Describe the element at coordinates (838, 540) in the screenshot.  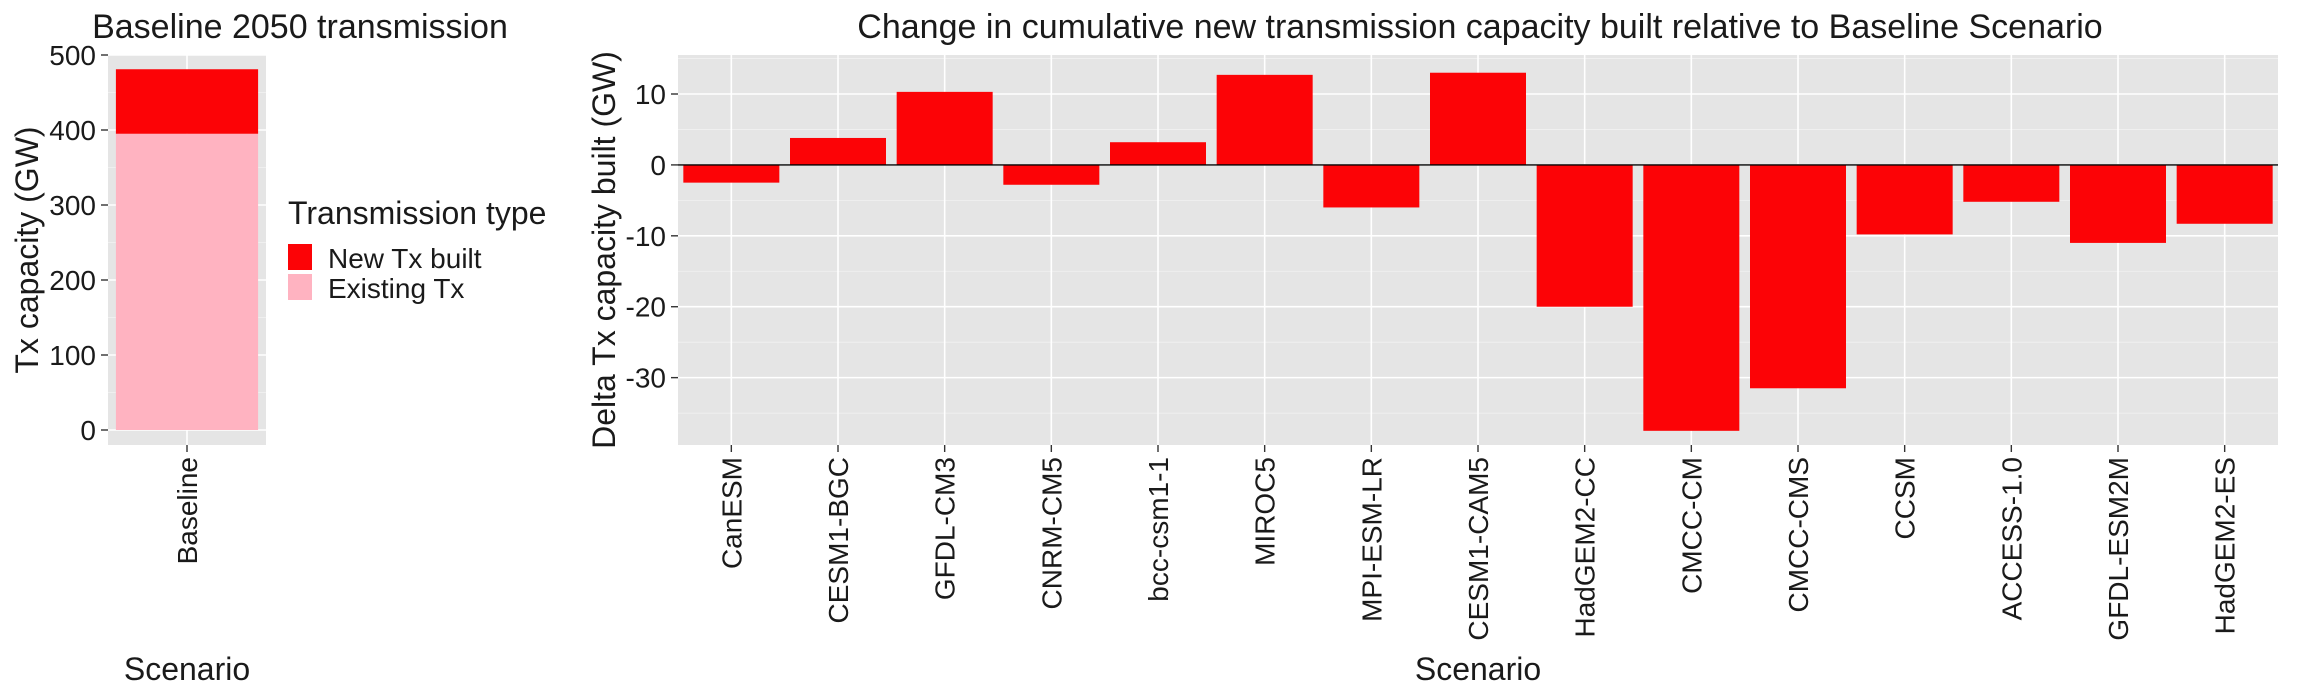
I see `x-tick-label: CESM1-BGC` at that location.